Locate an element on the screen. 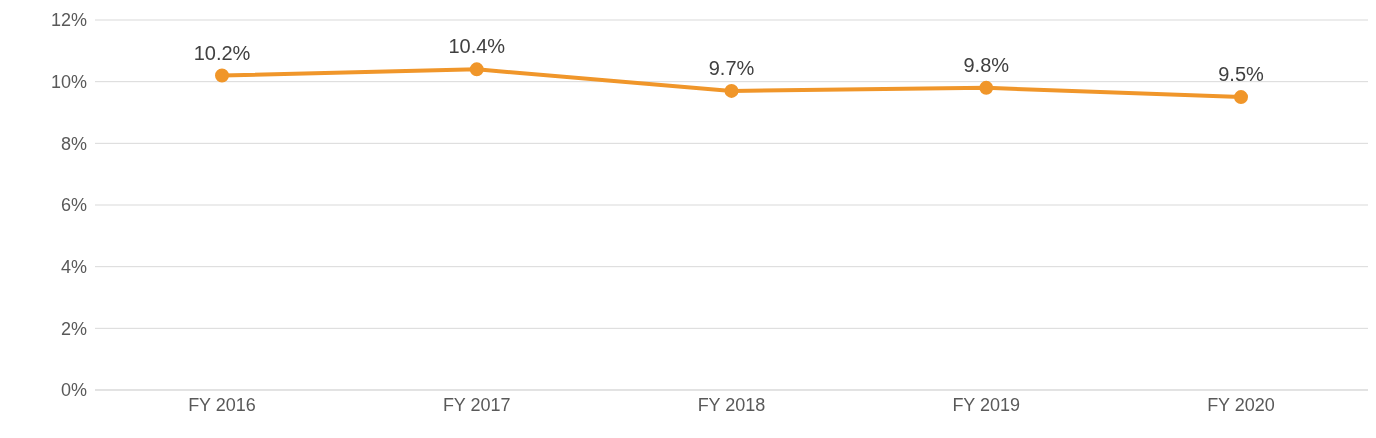 Image resolution: width=1376 pixels, height=438 pixels. y-tick-label: 0% is located at coordinates (73, 390).